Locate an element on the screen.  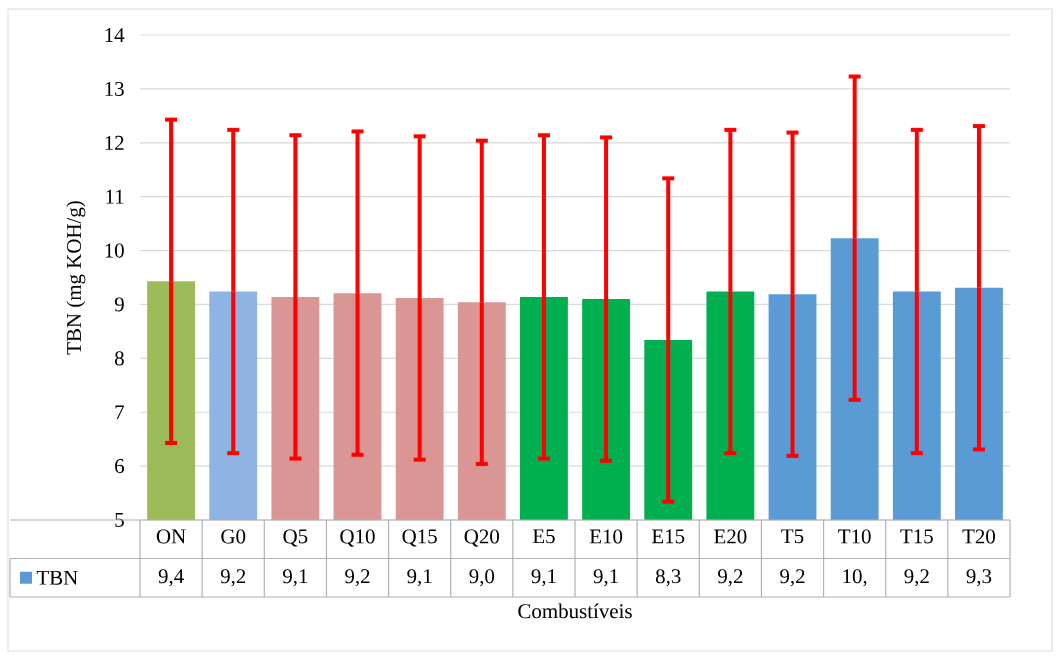
y-tick-label: 6 is located at coordinates (120, 466).